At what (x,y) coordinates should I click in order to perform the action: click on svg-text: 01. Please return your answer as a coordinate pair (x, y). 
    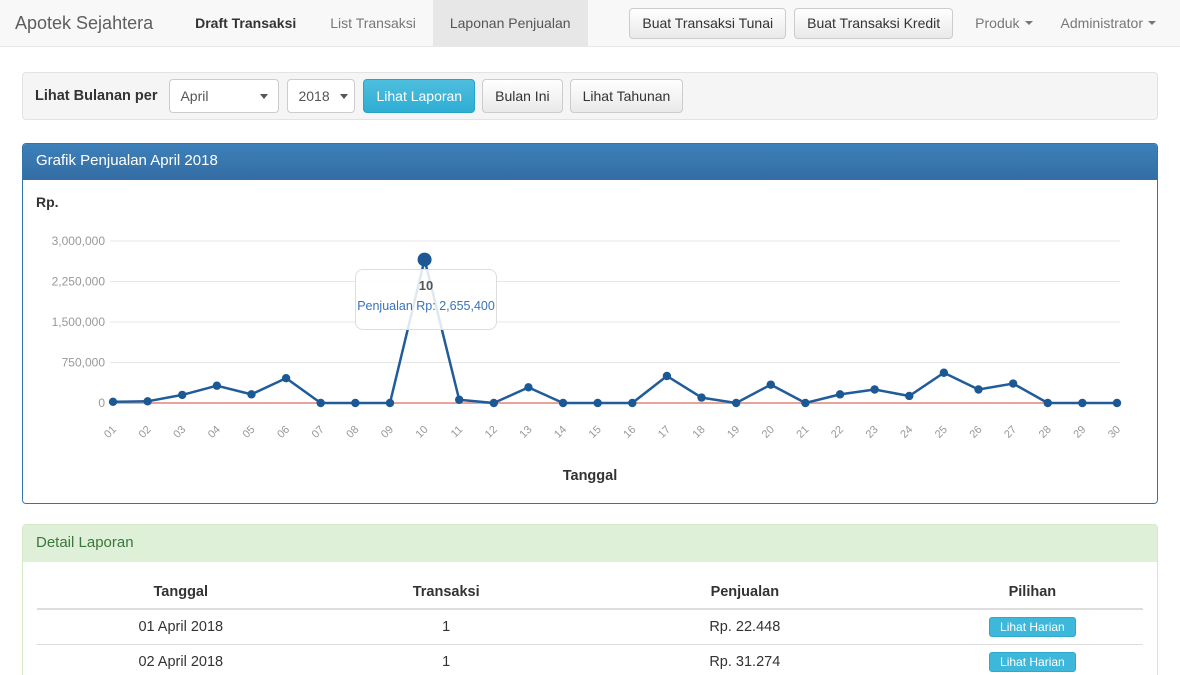
    Looking at the image, I should click on (110, 432).